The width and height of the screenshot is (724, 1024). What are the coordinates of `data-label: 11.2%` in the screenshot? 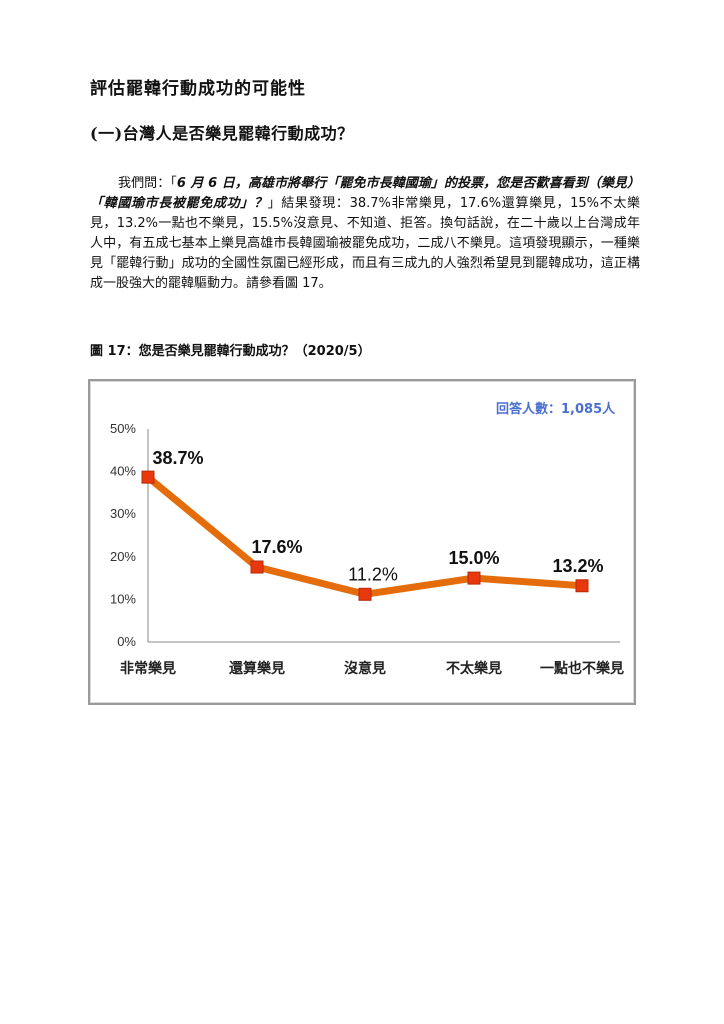 It's located at (373, 574).